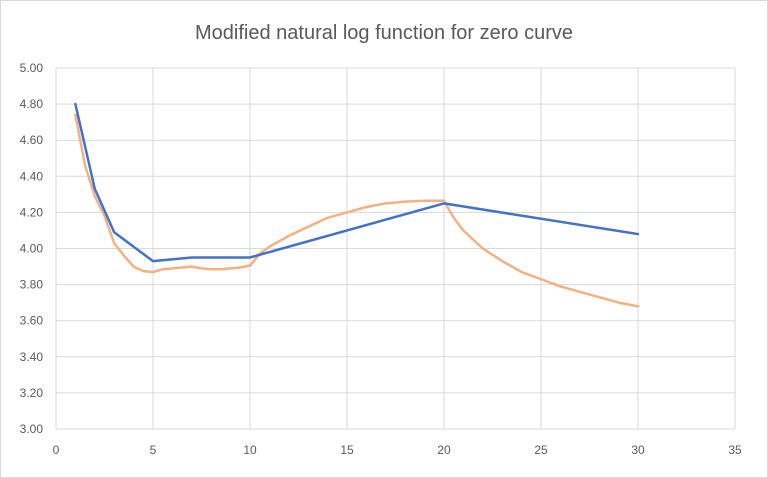  What do you see at coordinates (444, 450) in the screenshot?
I see `x-tick-label: 20` at bounding box center [444, 450].